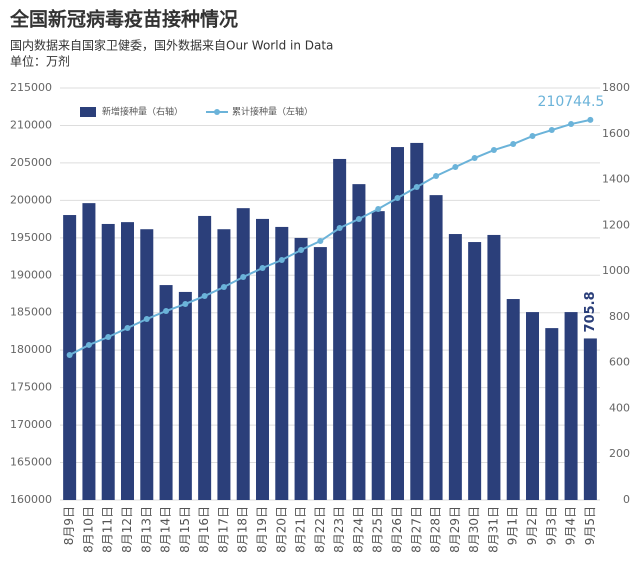 The height and width of the screenshot is (565, 641). Describe the element at coordinates (31, 312) in the screenshot. I see `y-tick-label: 185000` at that location.